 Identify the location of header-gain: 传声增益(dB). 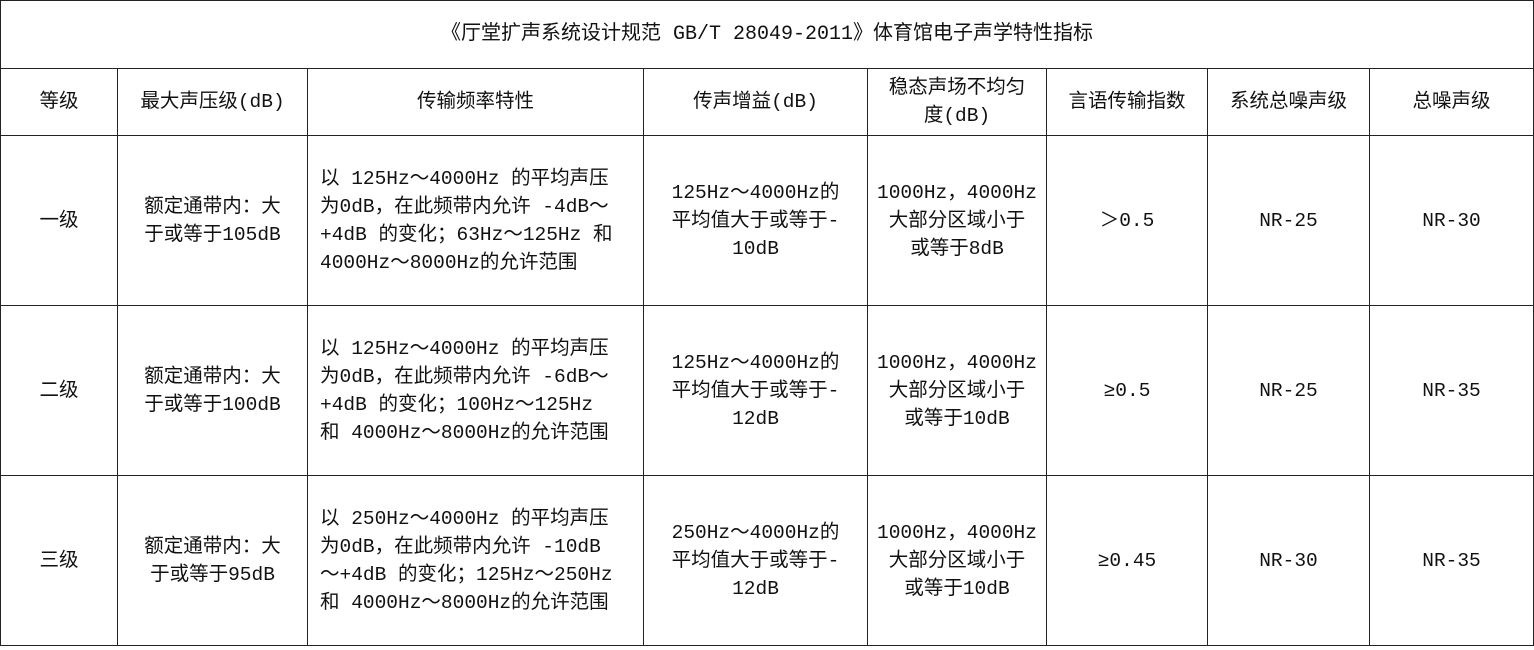
(755, 102).